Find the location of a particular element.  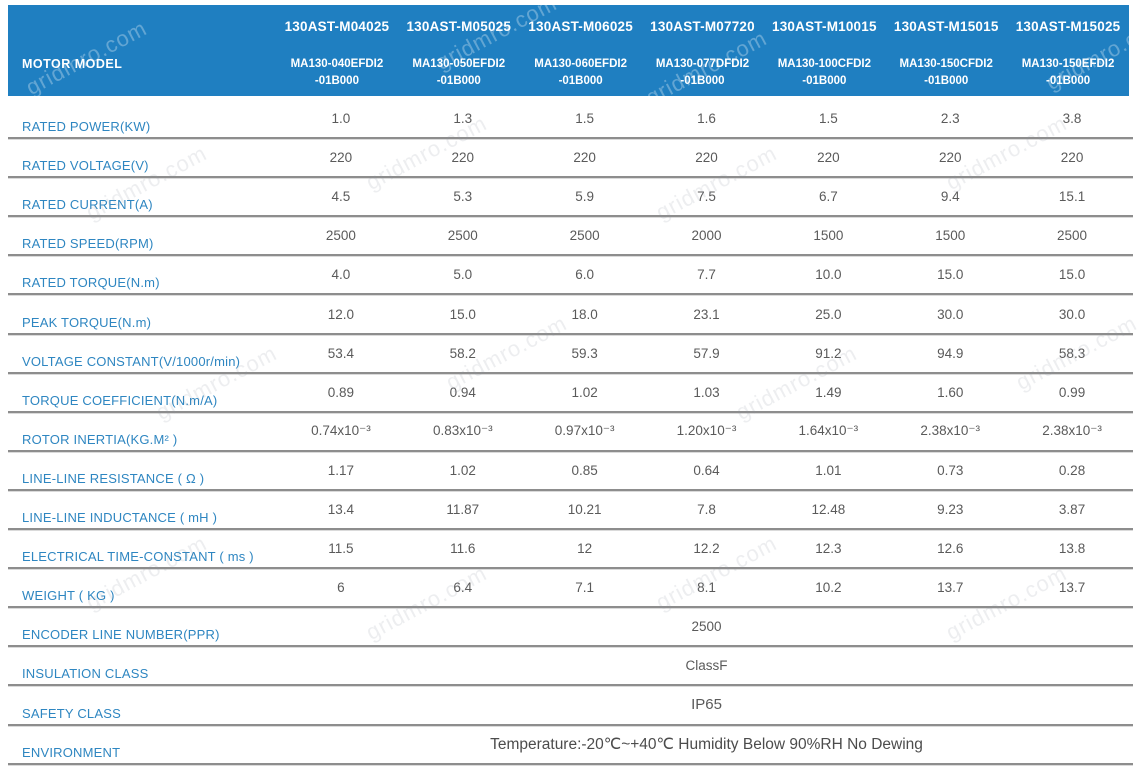

cell-value-merged: ClassF is located at coordinates (706, 666).